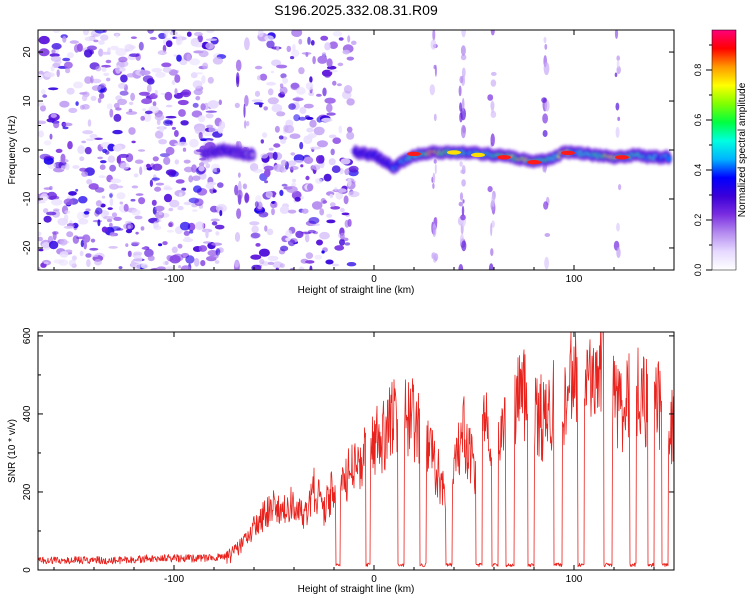 This screenshot has width=750, height=600. I want to click on bottom-x-axis-label: Height of straight line (km), so click(356, 589).